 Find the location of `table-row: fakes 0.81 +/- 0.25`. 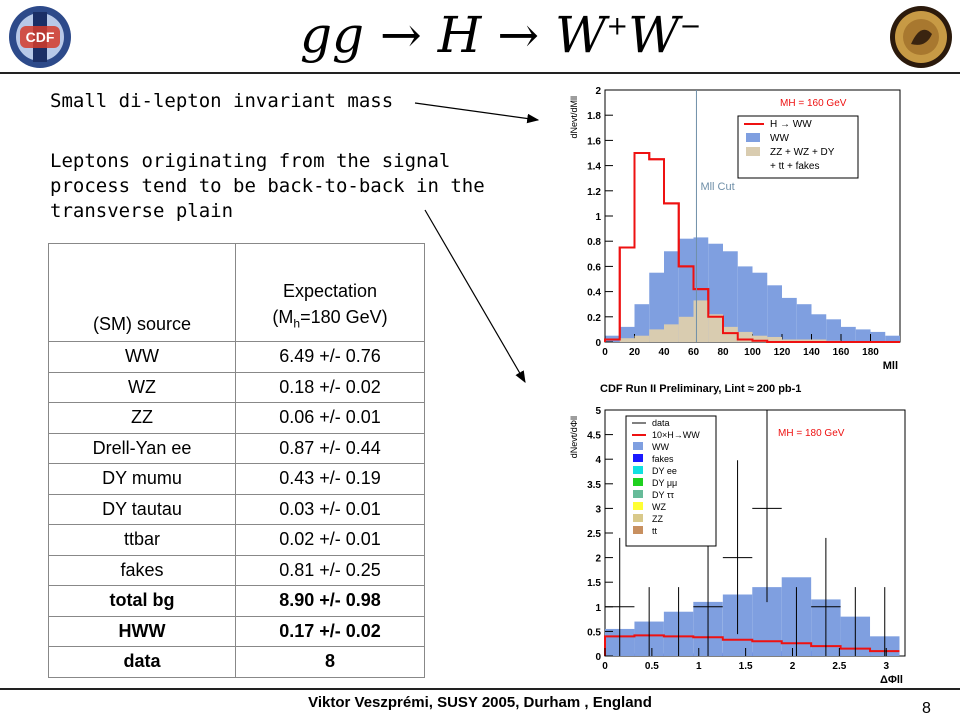

table-row: fakes 0.81 +/- 0.25 is located at coordinates (236, 570).